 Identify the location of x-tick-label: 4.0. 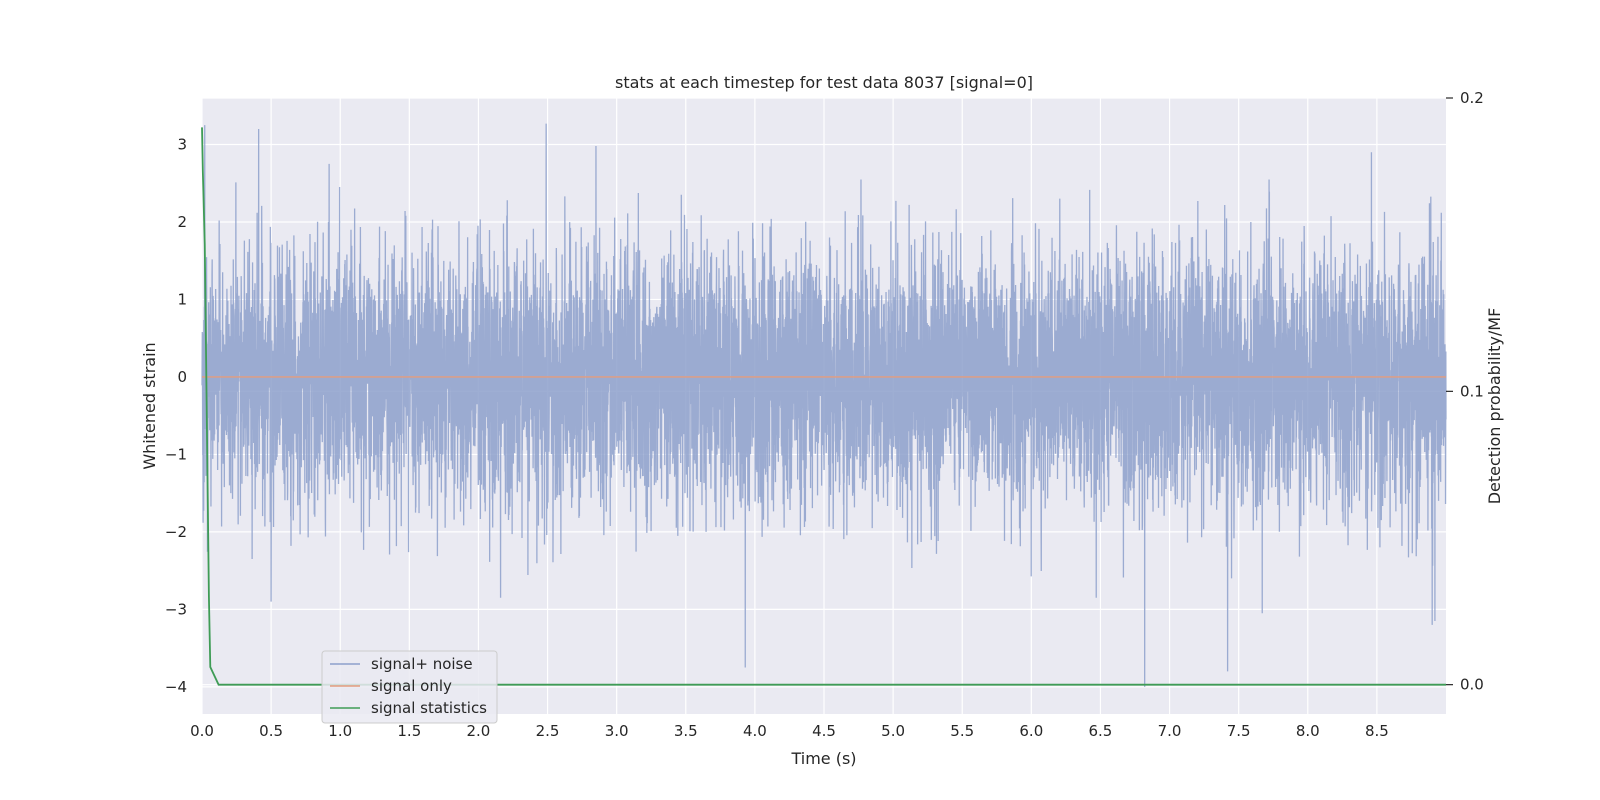
(755, 731).